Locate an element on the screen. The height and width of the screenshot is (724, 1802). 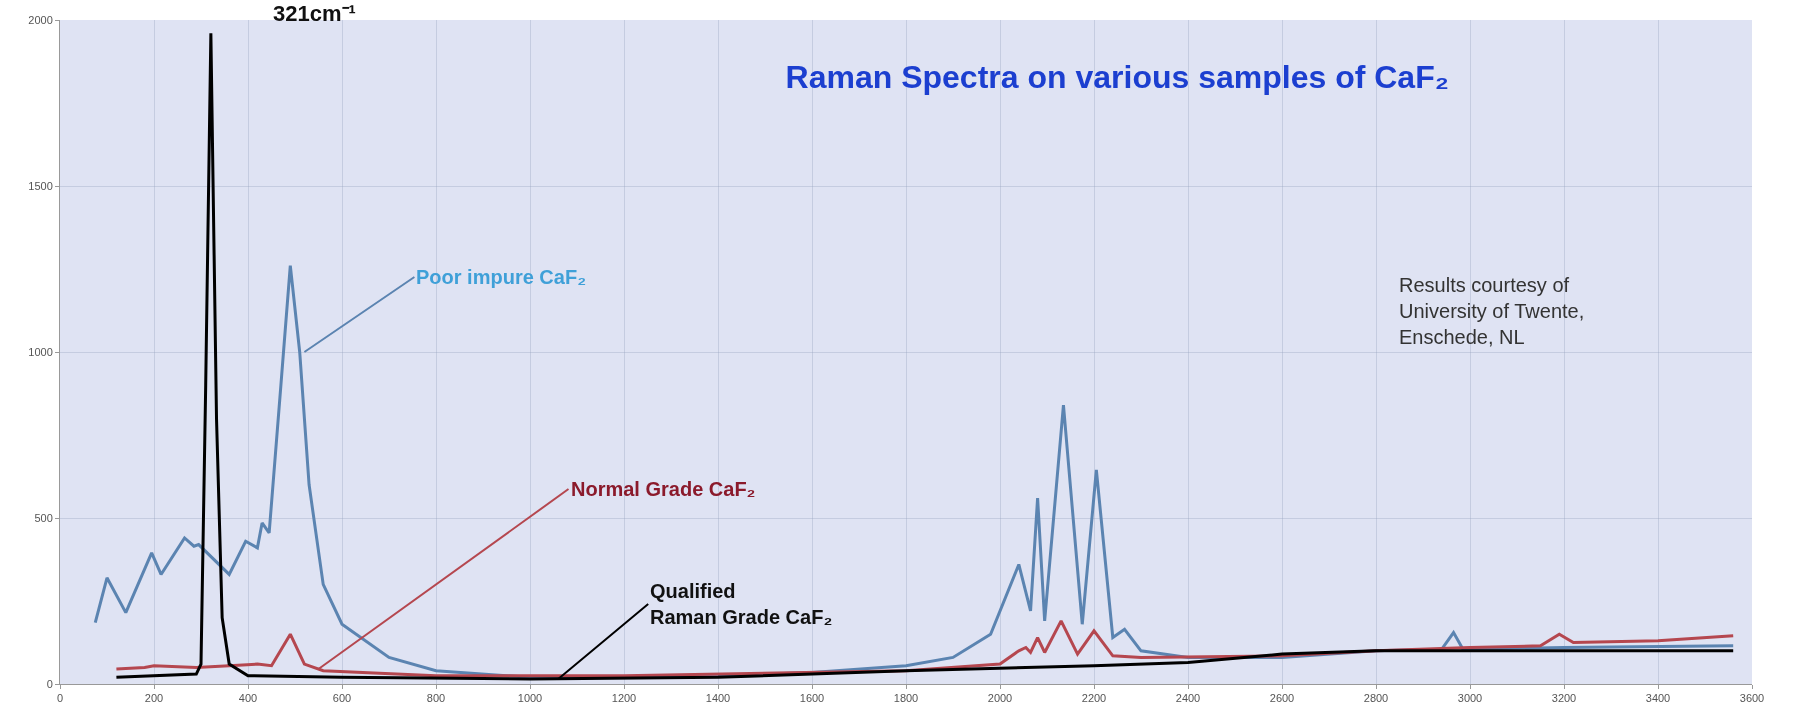
x-tick-label: 400 is located at coordinates (248, 698).